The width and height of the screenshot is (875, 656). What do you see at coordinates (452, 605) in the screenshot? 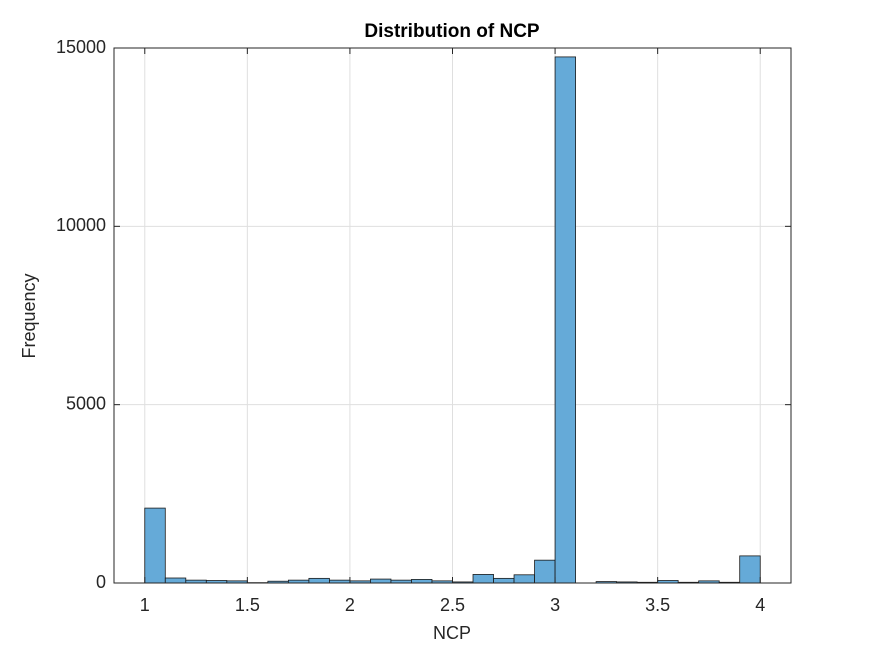
I see `x-tick-label: 2.5` at bounding box center [452, 605].